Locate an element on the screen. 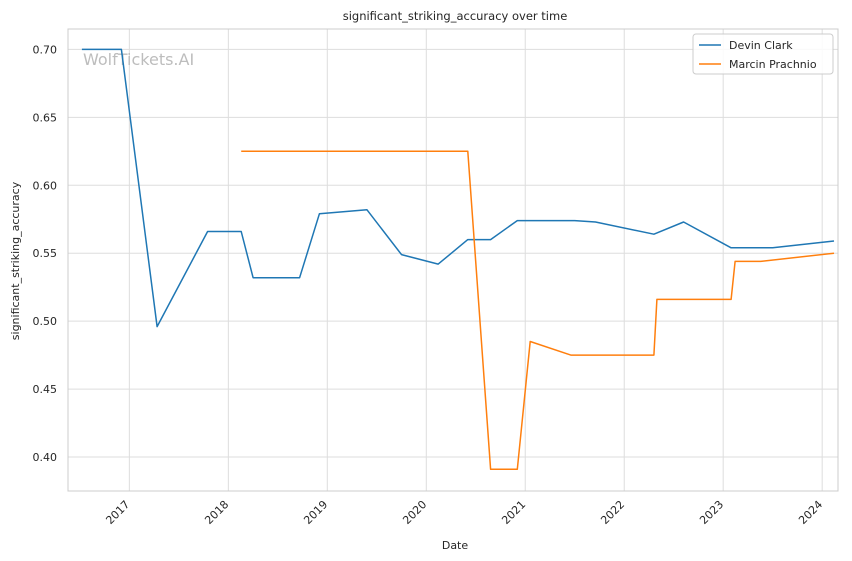  legend: Devin Clark Marcin Prachnio is located at coordinates (763, 54).